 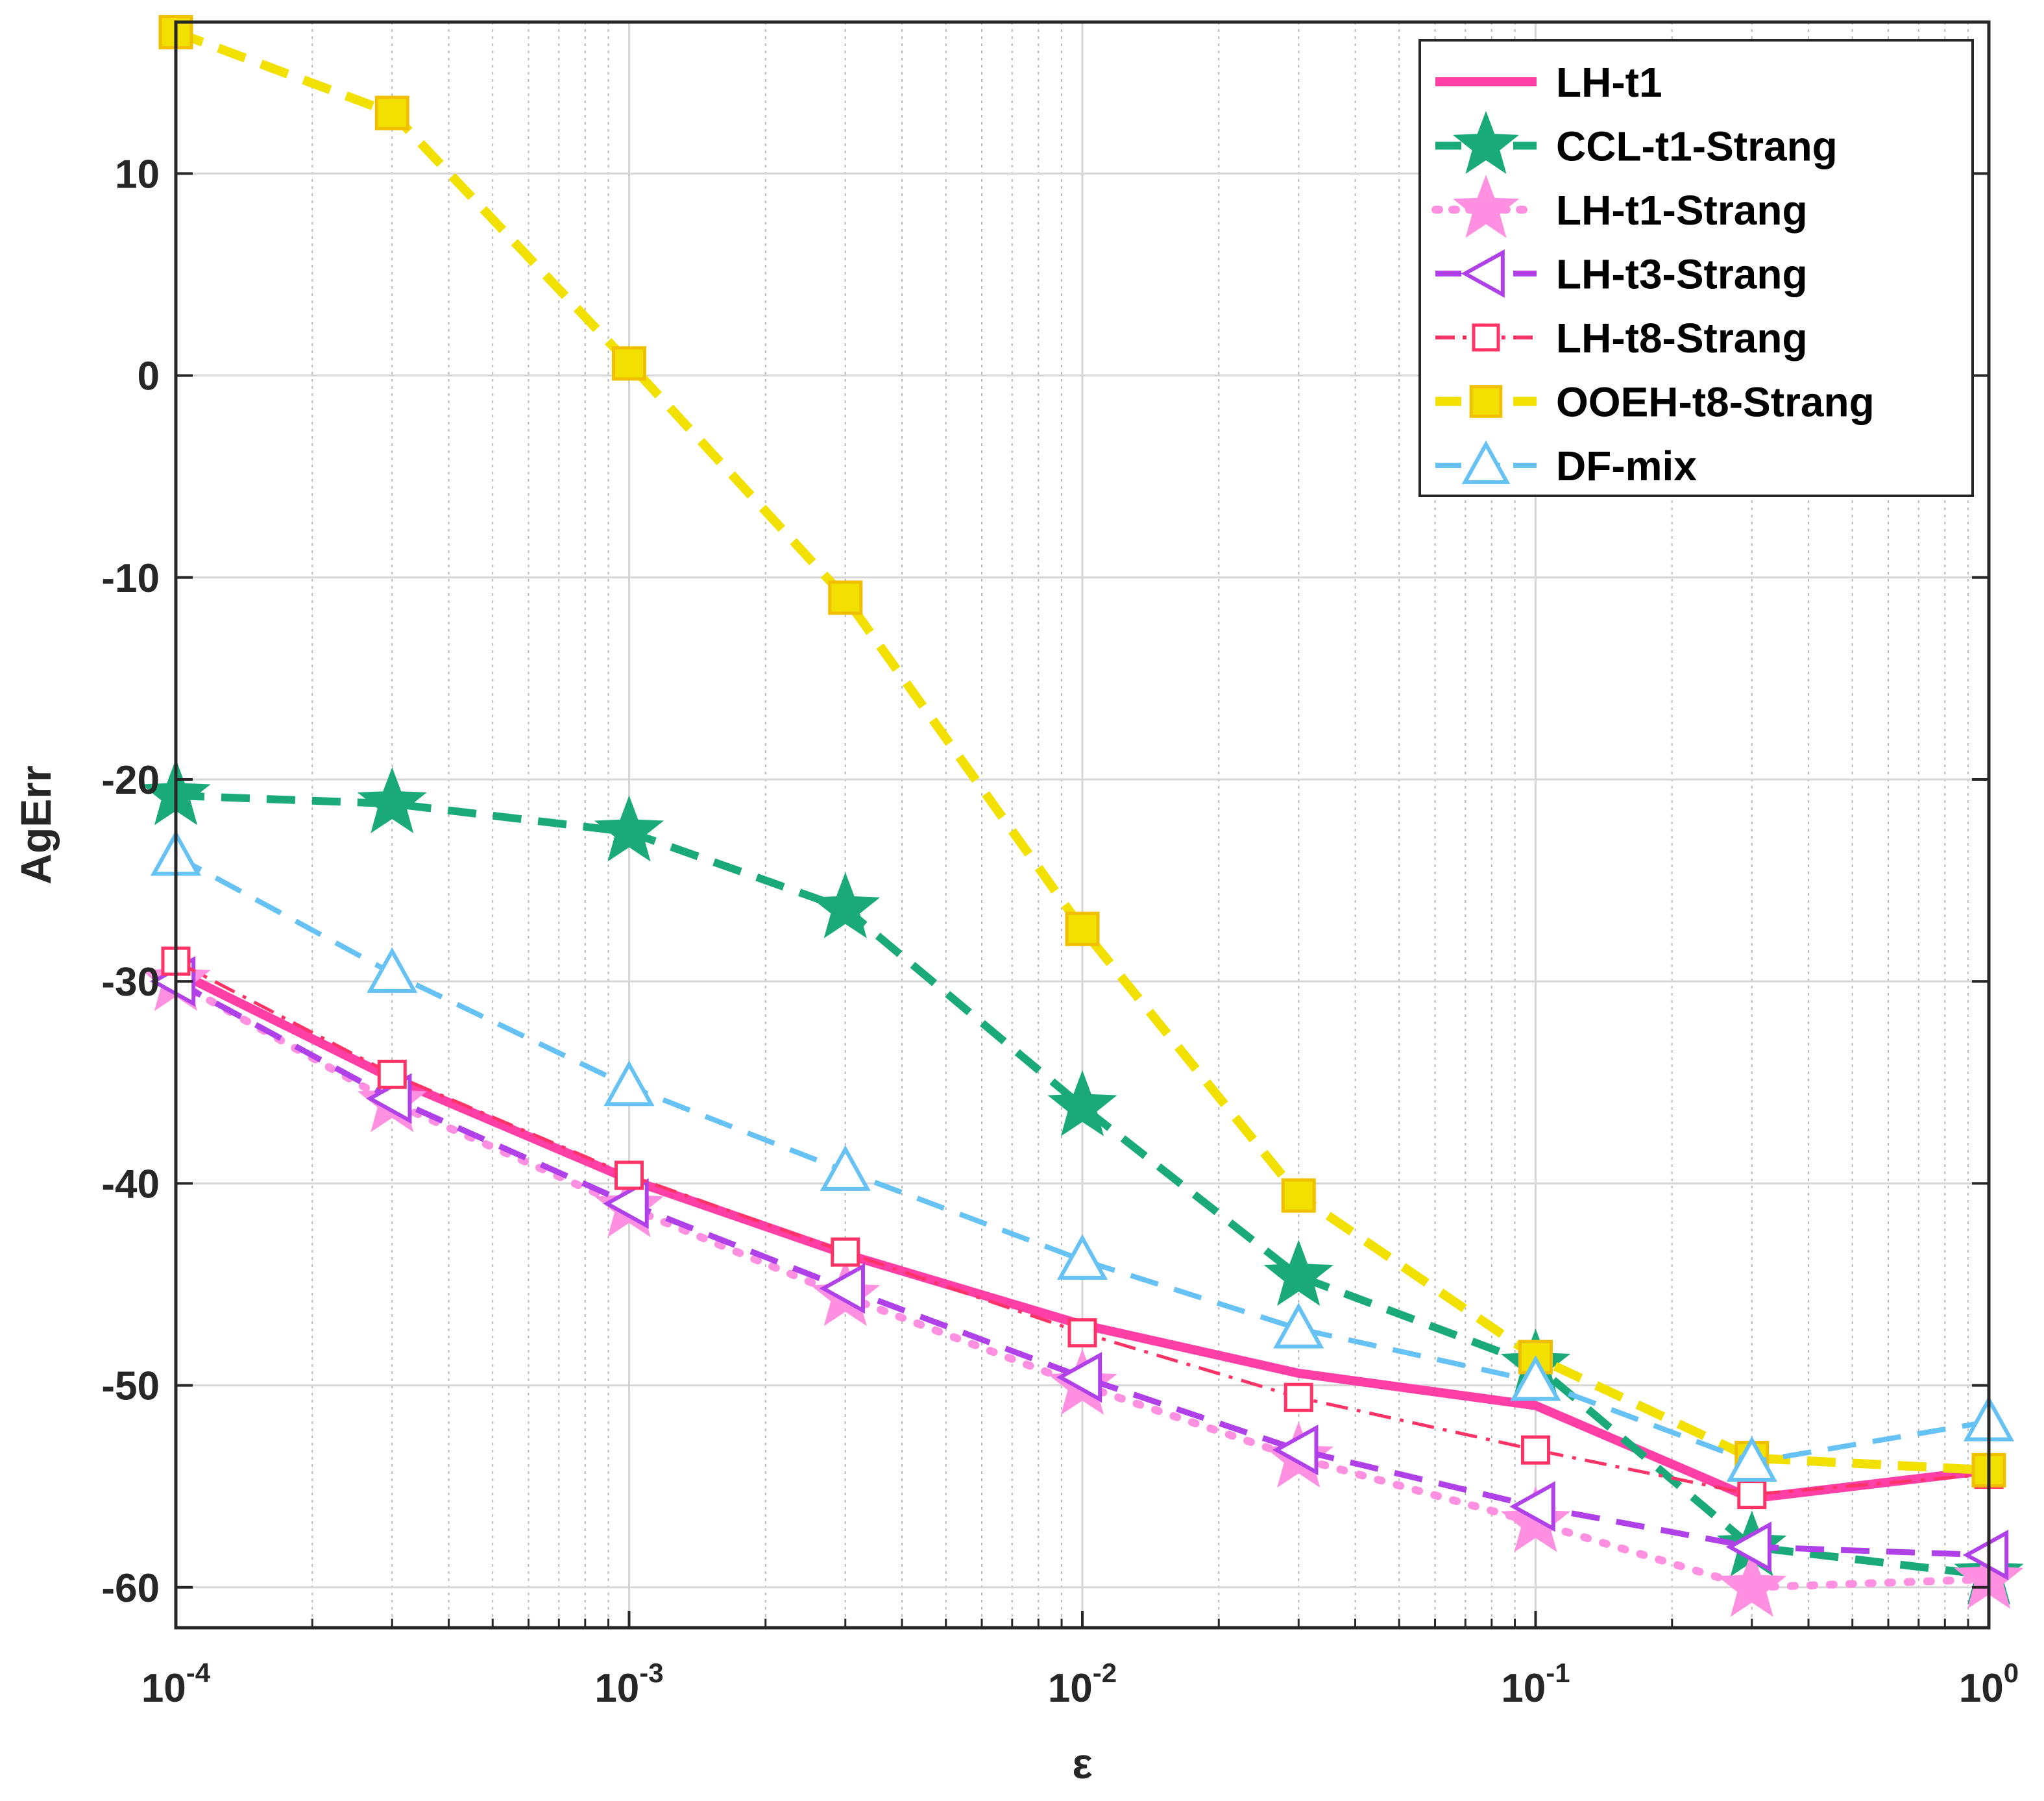 What do you see at coordinates (1715, 402) in the screenshot?
I see `legend-label: OOEH-t8-Strang` at bounding box center [1715, 402].